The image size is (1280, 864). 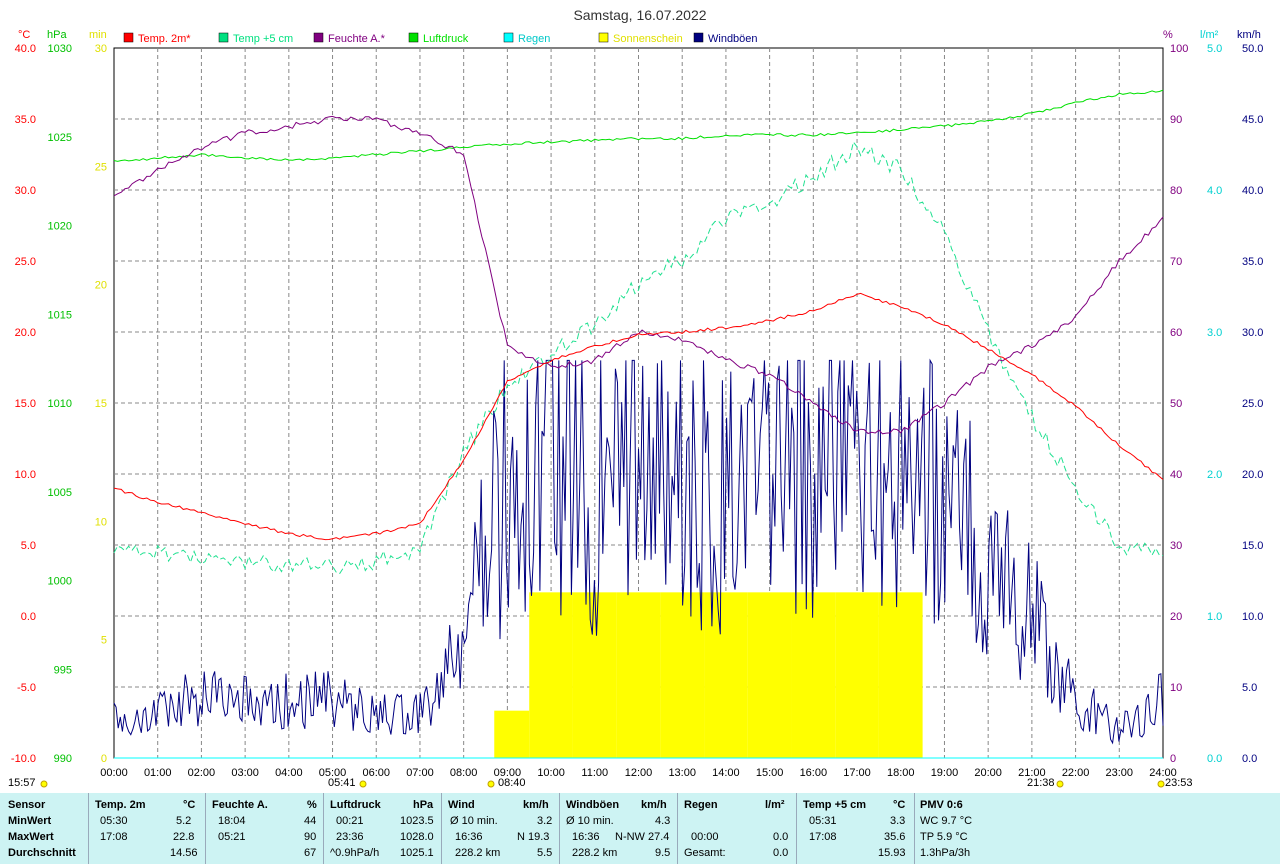 What do you see at coordinates (1252, 333) in the screenshot?
I see `kmh-tick-label: 30.0` at bounding box center [1252, 333].